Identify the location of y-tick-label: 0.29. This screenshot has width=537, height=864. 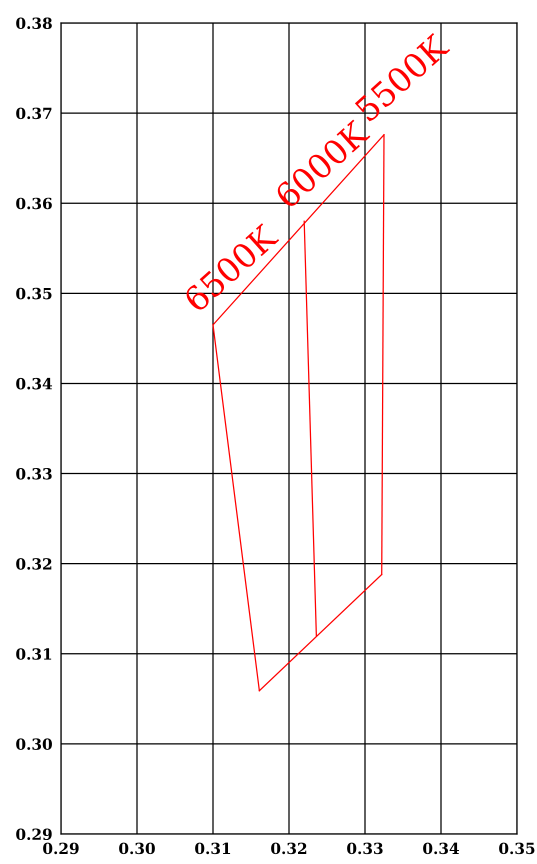
(34, 834).